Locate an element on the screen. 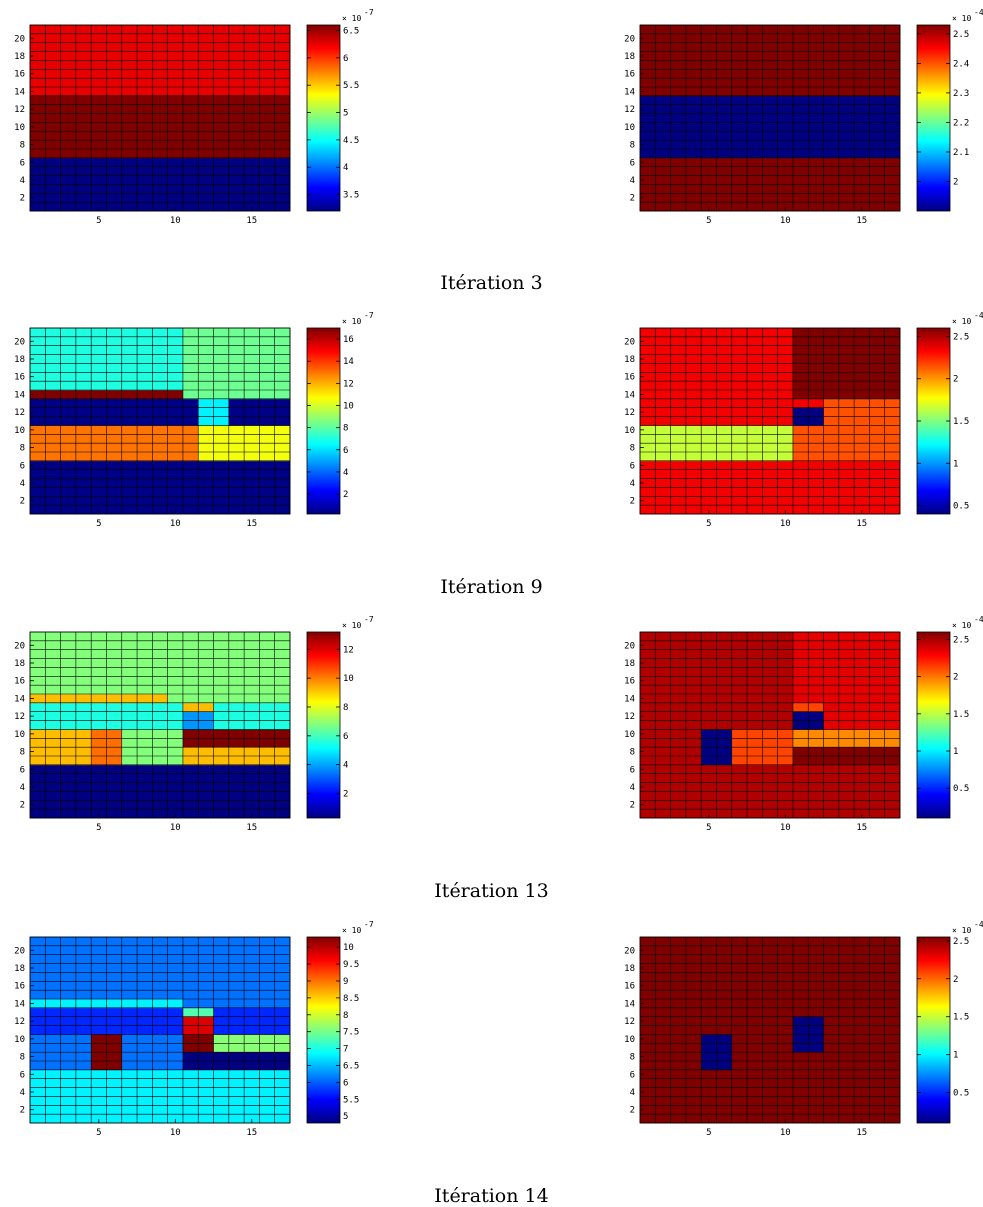 This screenshot has height=1207, width=983. colorbar-tick-label: 6 is located at coordinates (345, 451).